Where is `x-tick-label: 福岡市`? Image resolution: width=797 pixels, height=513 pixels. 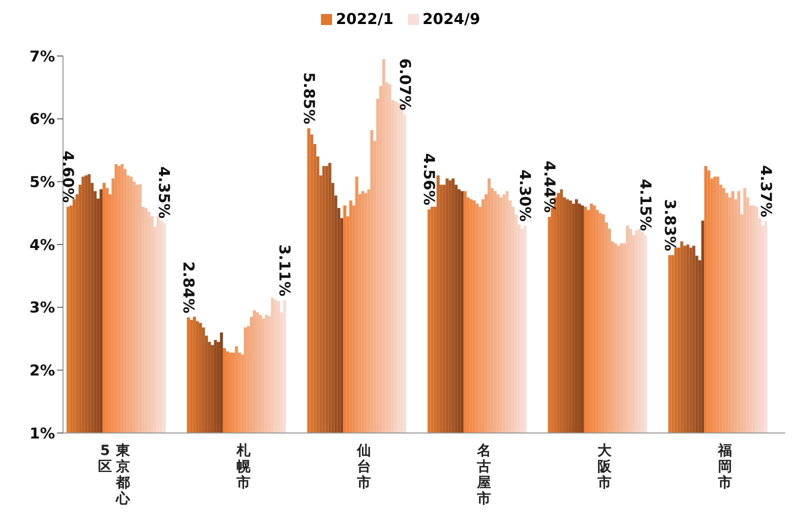 x-tick-label: 福岡市 is located at coordinates (724, 466).